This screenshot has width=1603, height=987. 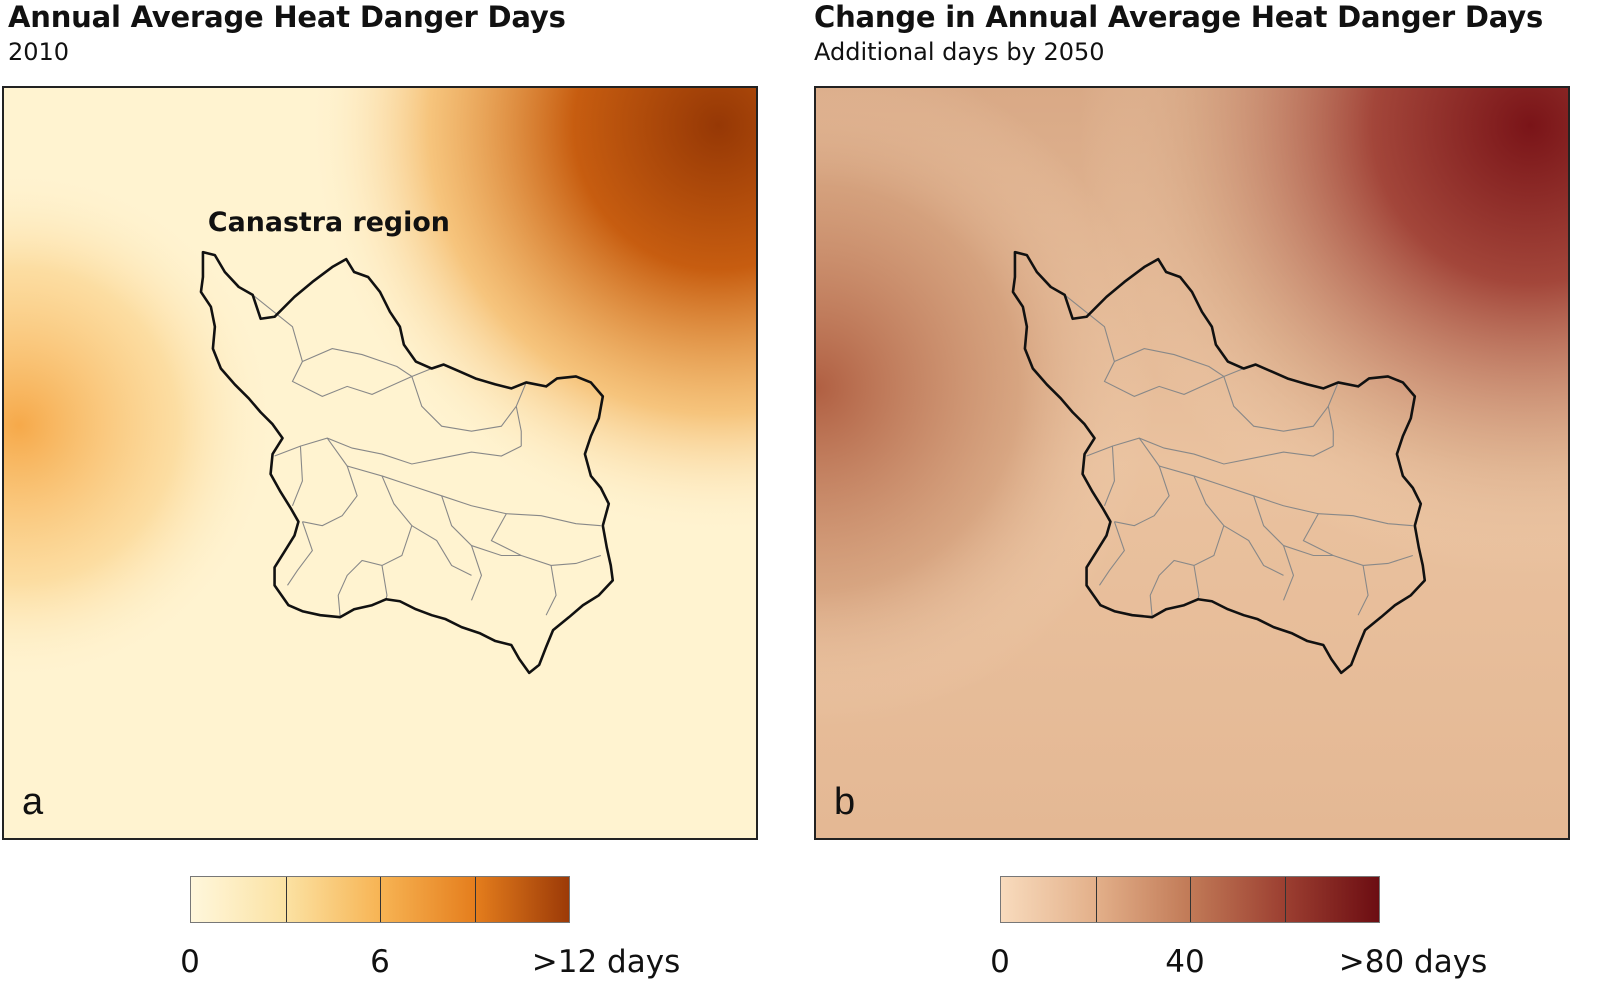 I want to click on legend-a-tick-2: >12 days, so click(x=606, y=962).